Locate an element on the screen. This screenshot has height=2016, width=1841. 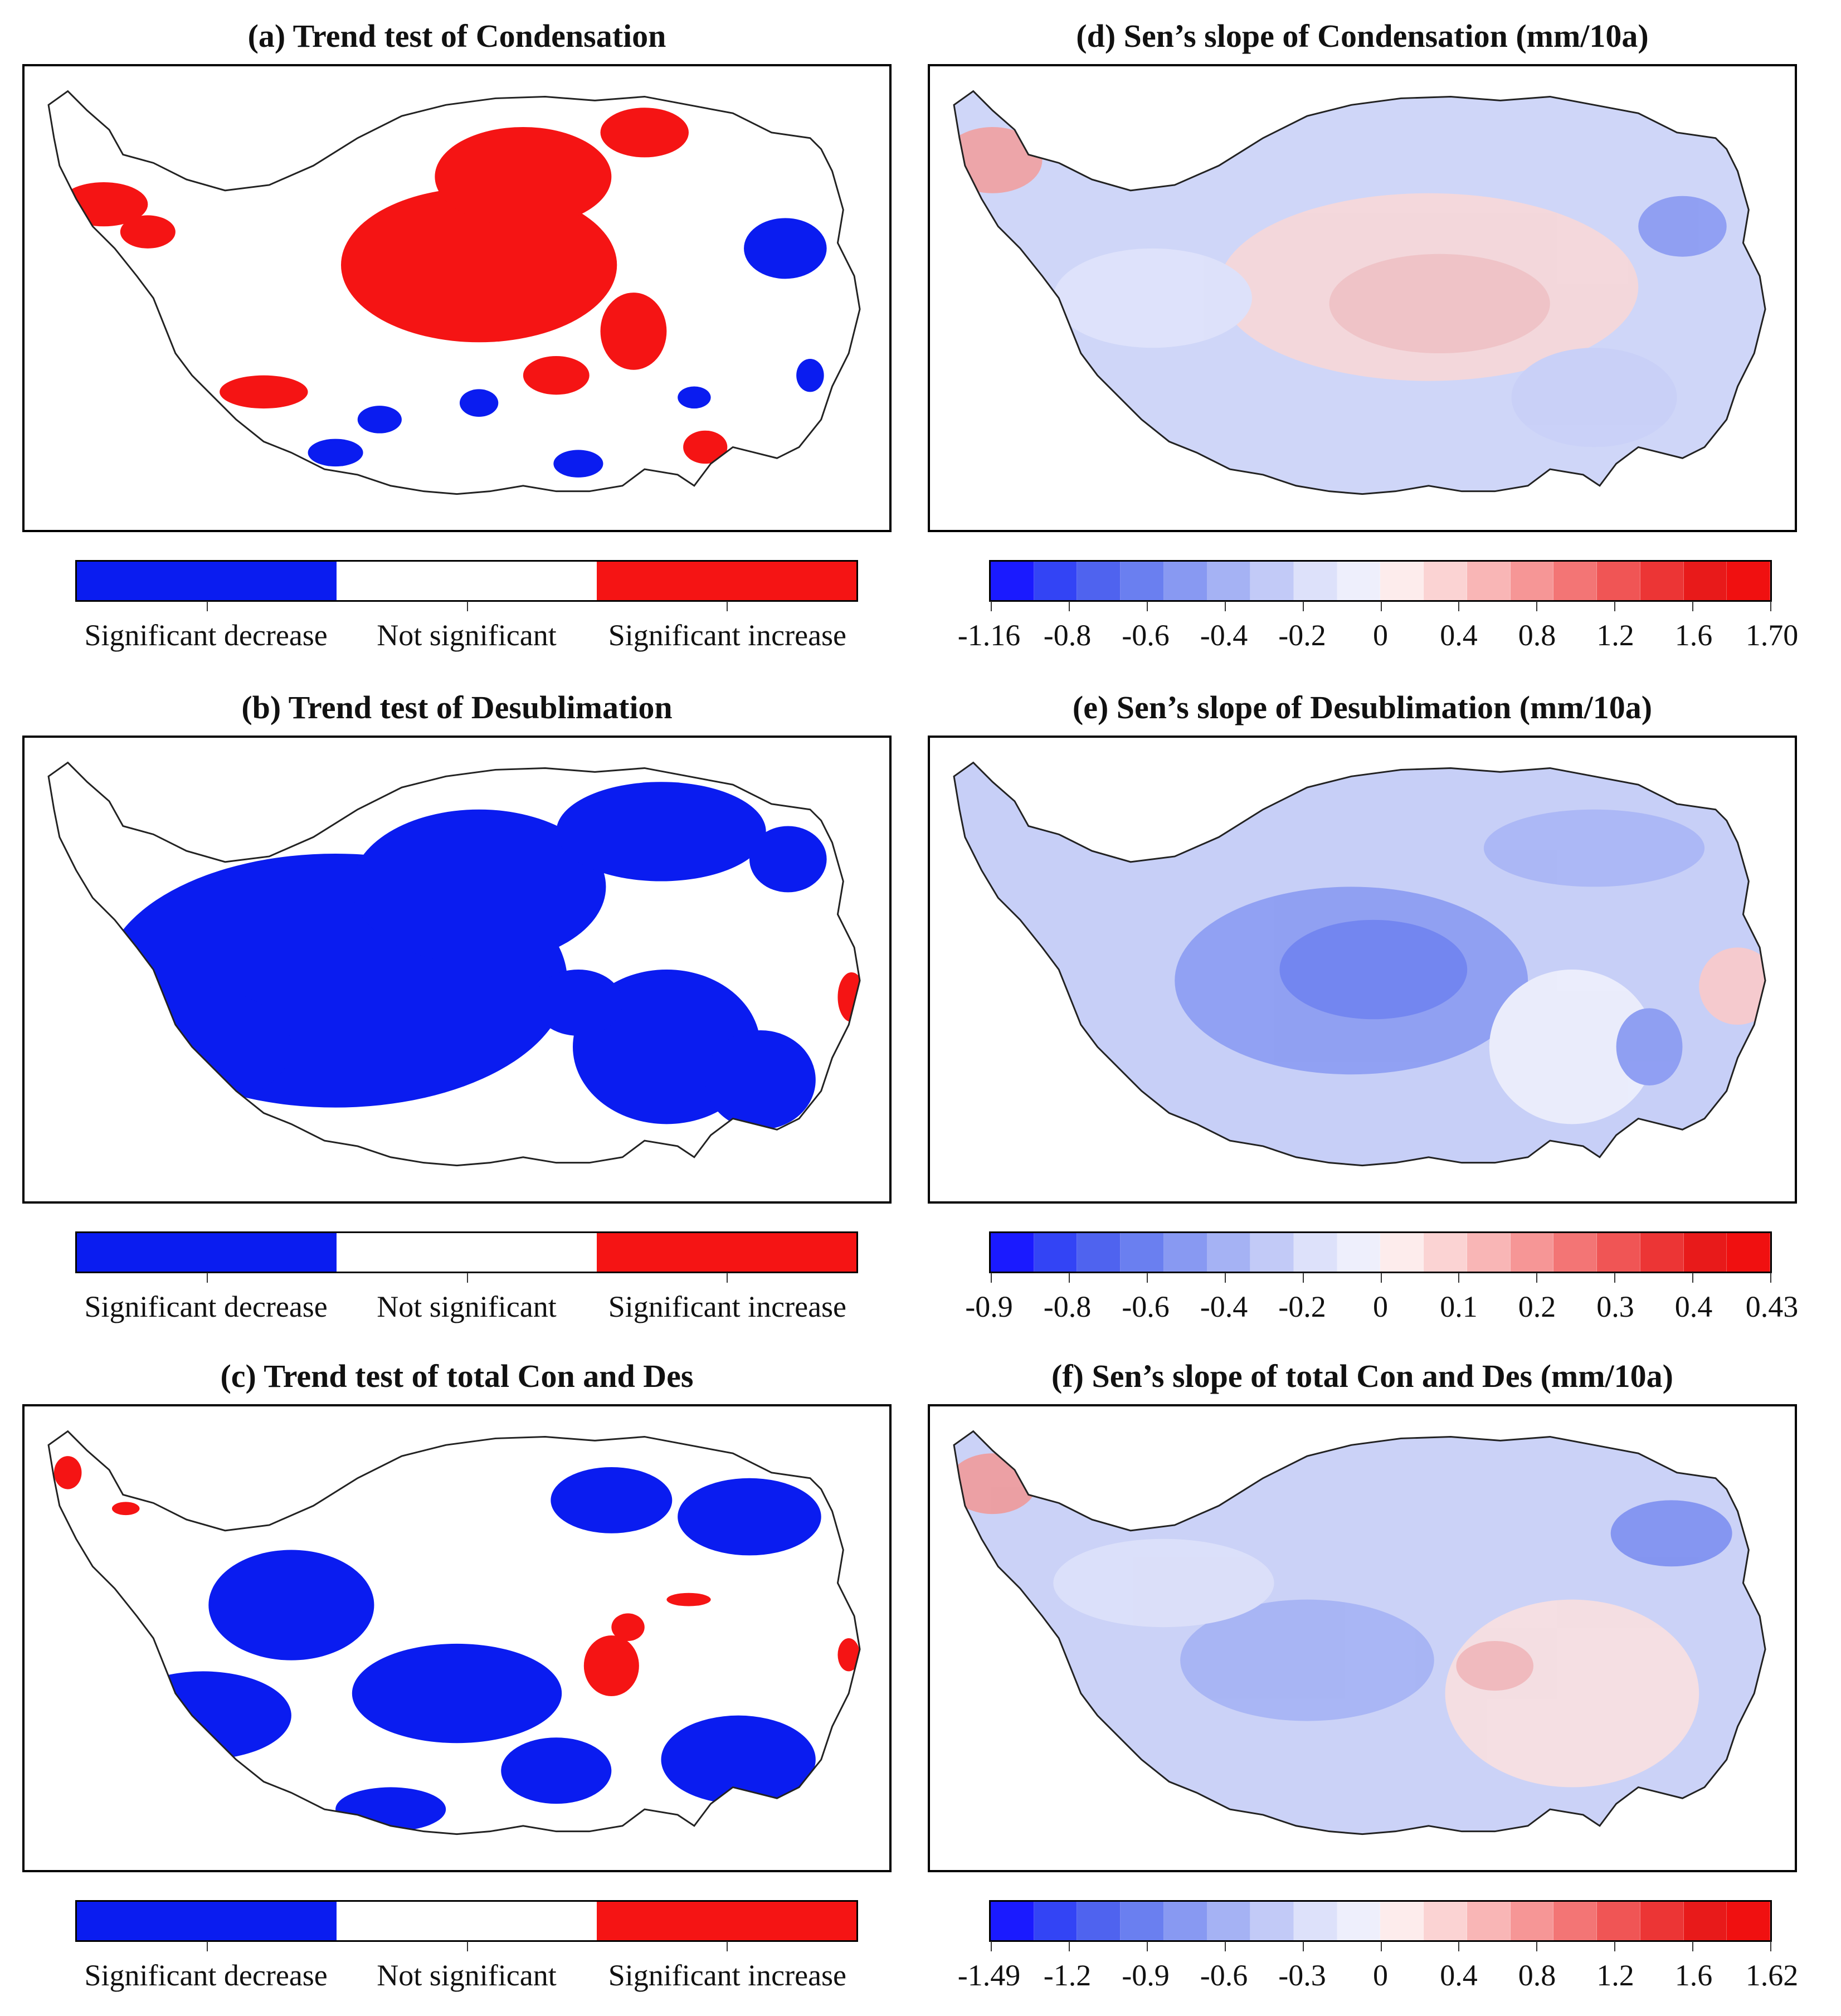
panel-title: (a) Trend test of Condensation is located at coordinates (456, 36).